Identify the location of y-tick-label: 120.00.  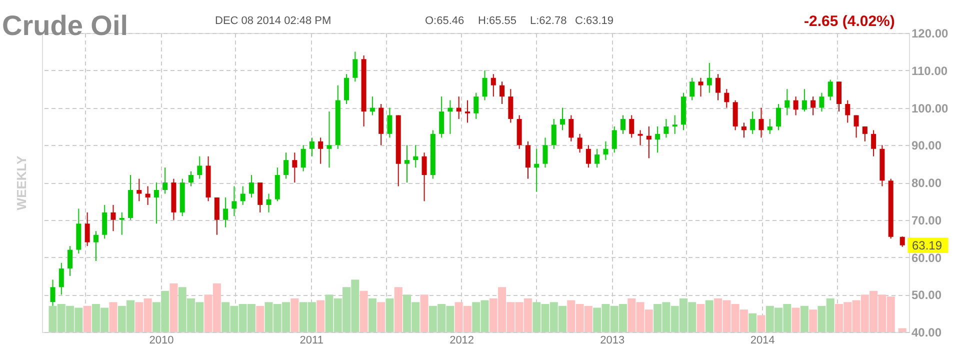
(930, 33).